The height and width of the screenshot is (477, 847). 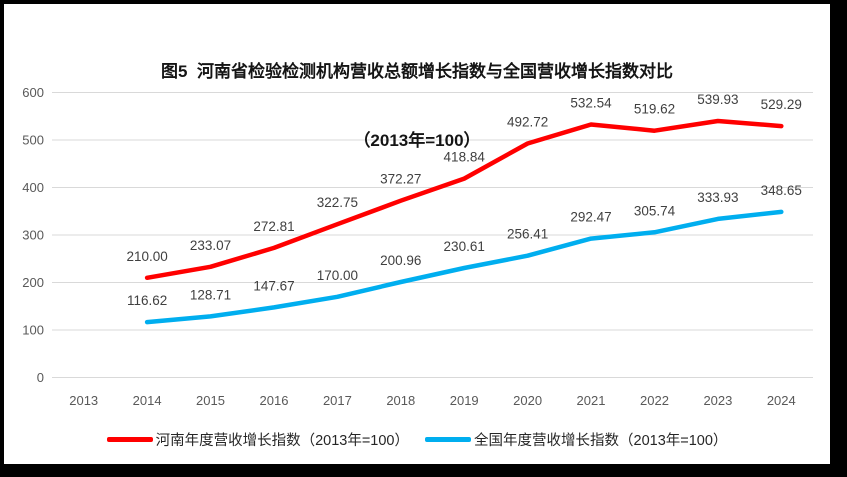 I want to click on x-tick-label: 2021, so click(x=591, y=400).